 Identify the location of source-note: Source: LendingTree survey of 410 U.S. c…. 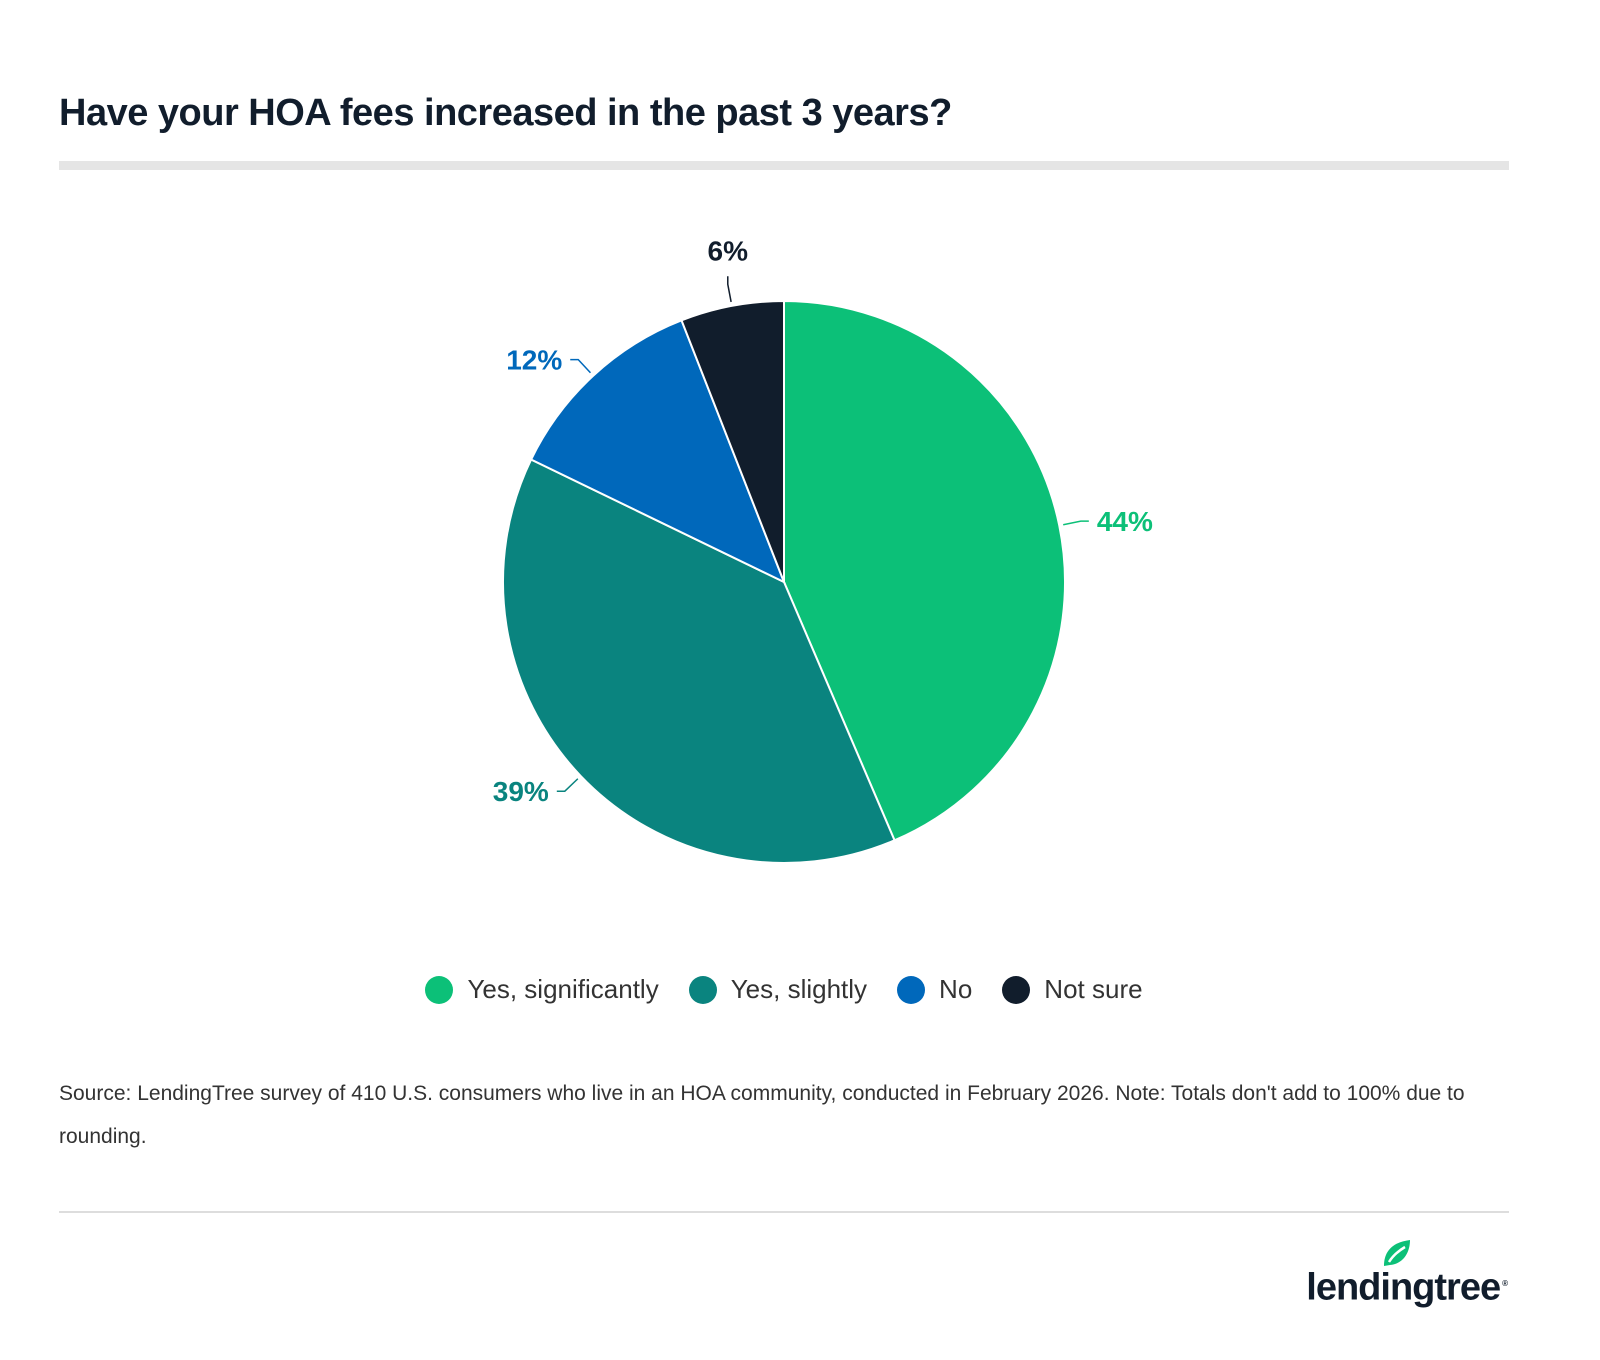
(762, 1115).